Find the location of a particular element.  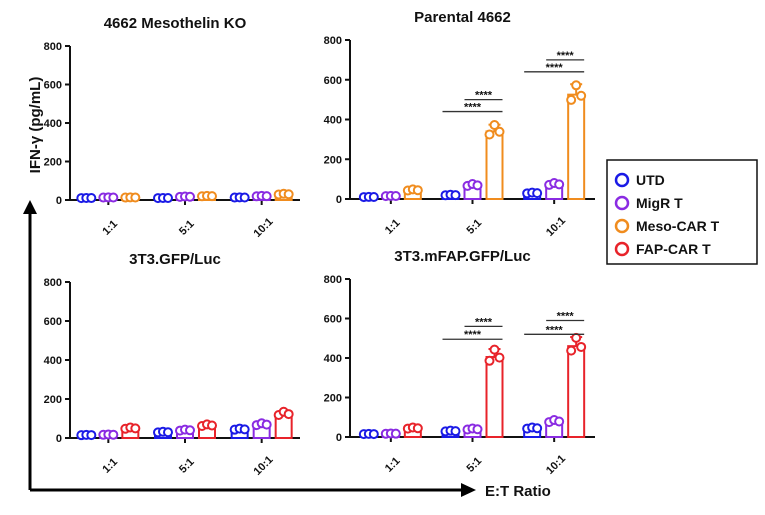

panel-2: 3T3.GFP/Luc 0 200 400 600 800 1:1 5:1 10:1 is located at coordinates (172, 364).